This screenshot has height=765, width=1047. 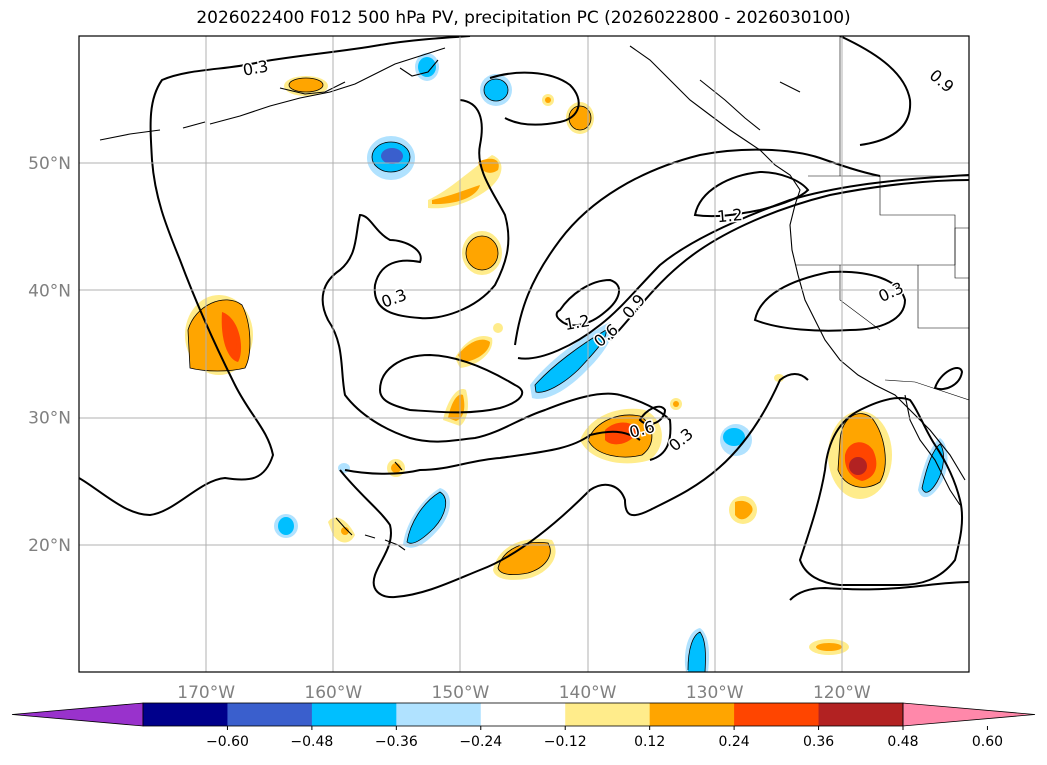 What do you see at coordinates (729, 215) in the screenshot?
I see `contour-label: 1.2` at bounding box center [729, 215].